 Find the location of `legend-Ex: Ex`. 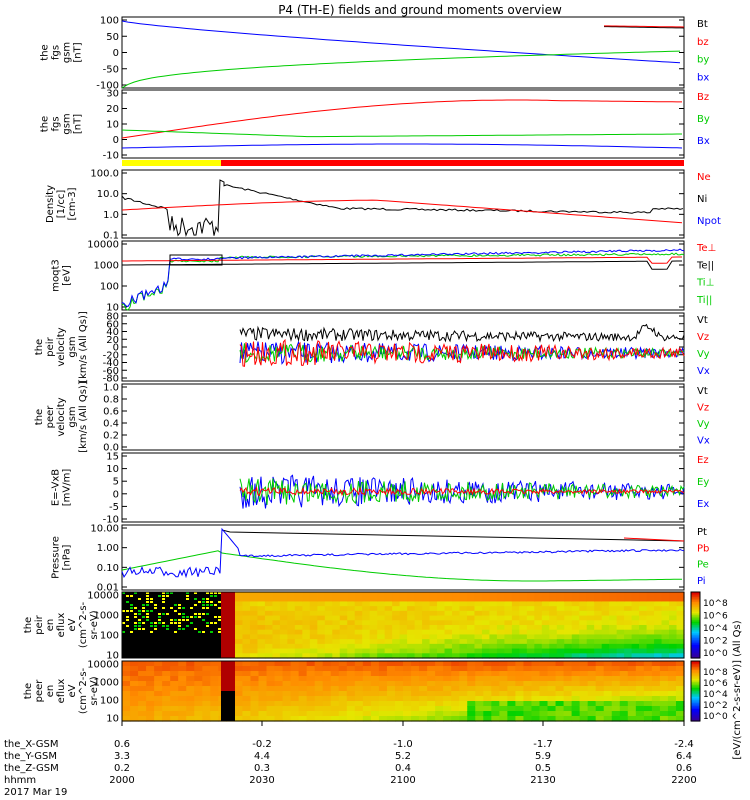

legend-Ex: Ex is located at coordinates (703, 504).